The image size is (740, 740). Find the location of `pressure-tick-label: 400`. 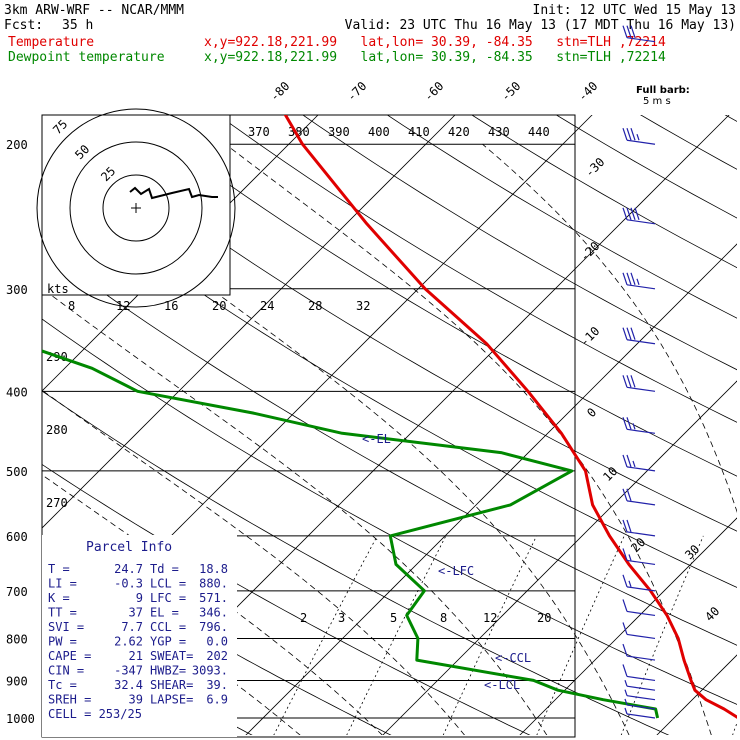

pressure-tick-label: 400 is located at coordinates (17, 392).